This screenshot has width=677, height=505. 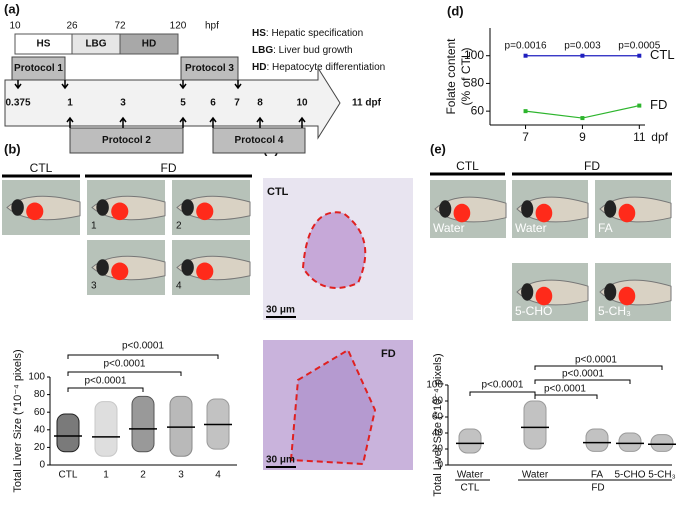 I want to click on legend-entry: HD: Hepatocyte differentiation, so click(x=318, y=67).